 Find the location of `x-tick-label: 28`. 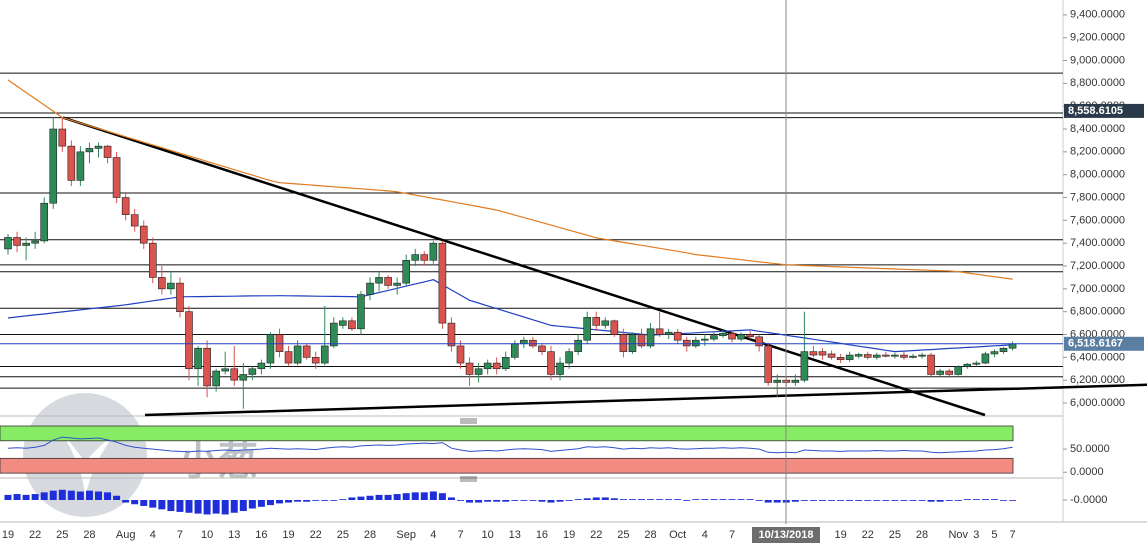

x-tick-label: 28 is located at coordinates (650, 535).